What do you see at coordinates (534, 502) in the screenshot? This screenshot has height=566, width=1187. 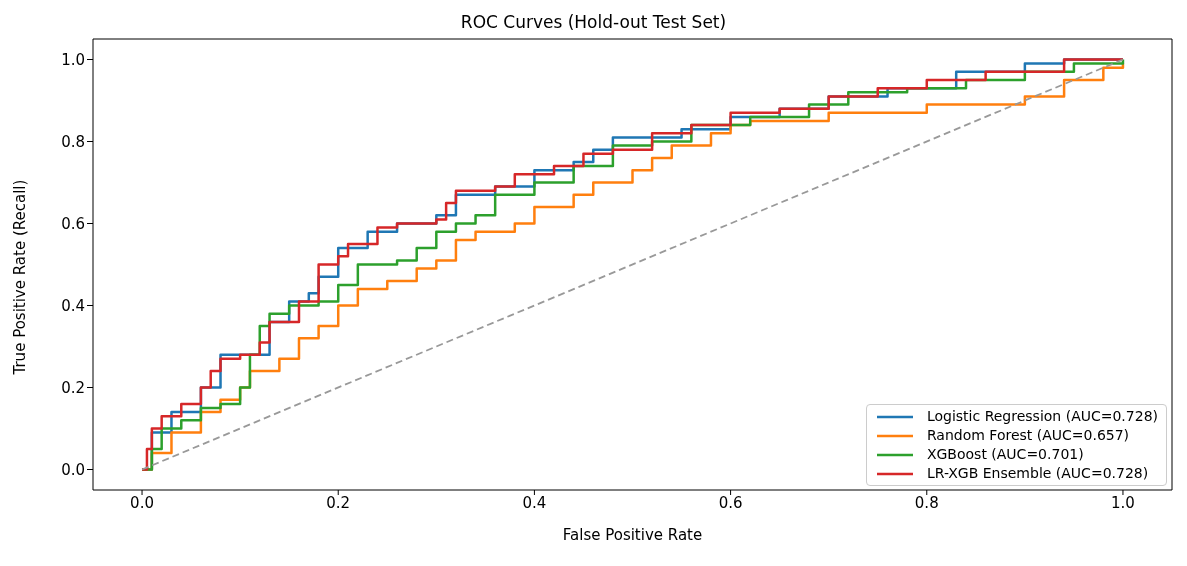 I see `x-tick-label: 0.4` at bounding box center [534, 502].